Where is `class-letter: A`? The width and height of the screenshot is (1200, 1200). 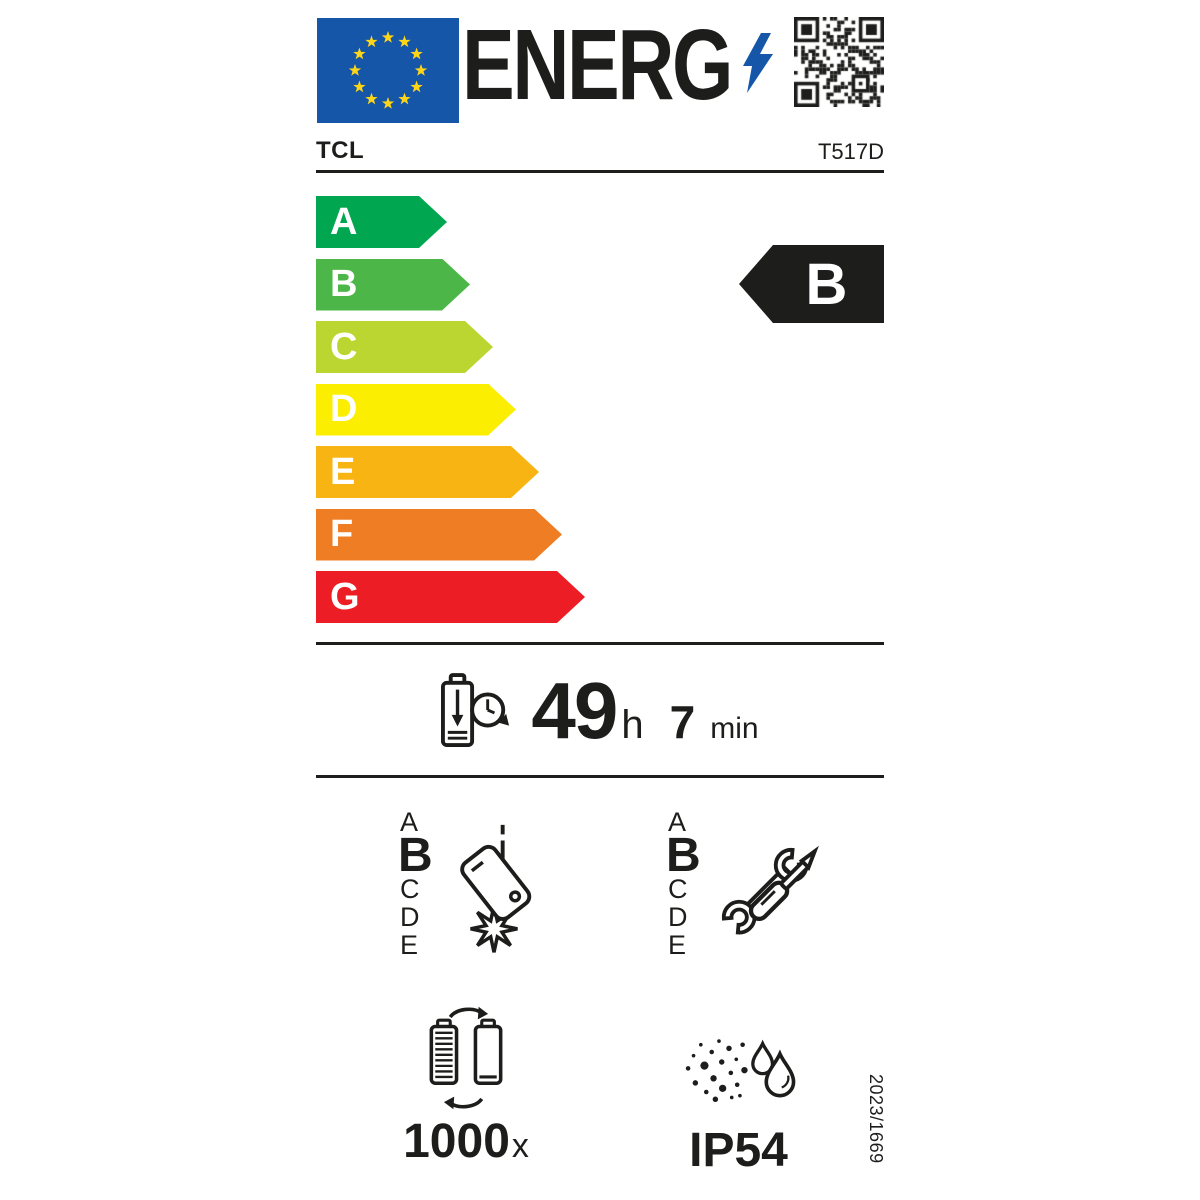
class-letter: A is located at coordinates (344, 221).